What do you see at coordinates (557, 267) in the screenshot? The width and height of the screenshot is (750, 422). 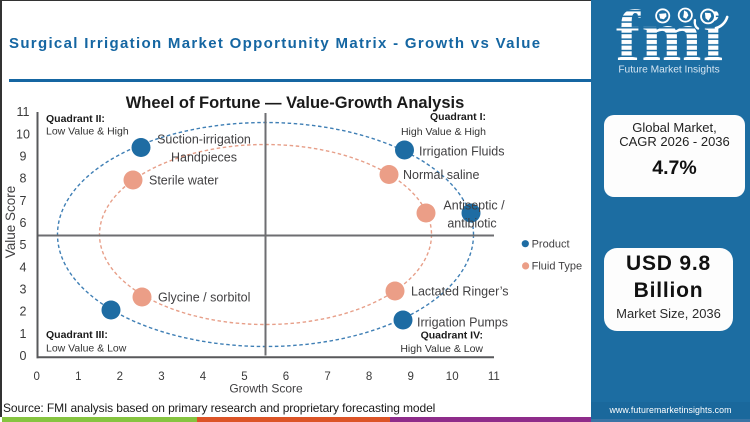 I see `svg-text: Fluid Type` at bounding box center [557, 267].